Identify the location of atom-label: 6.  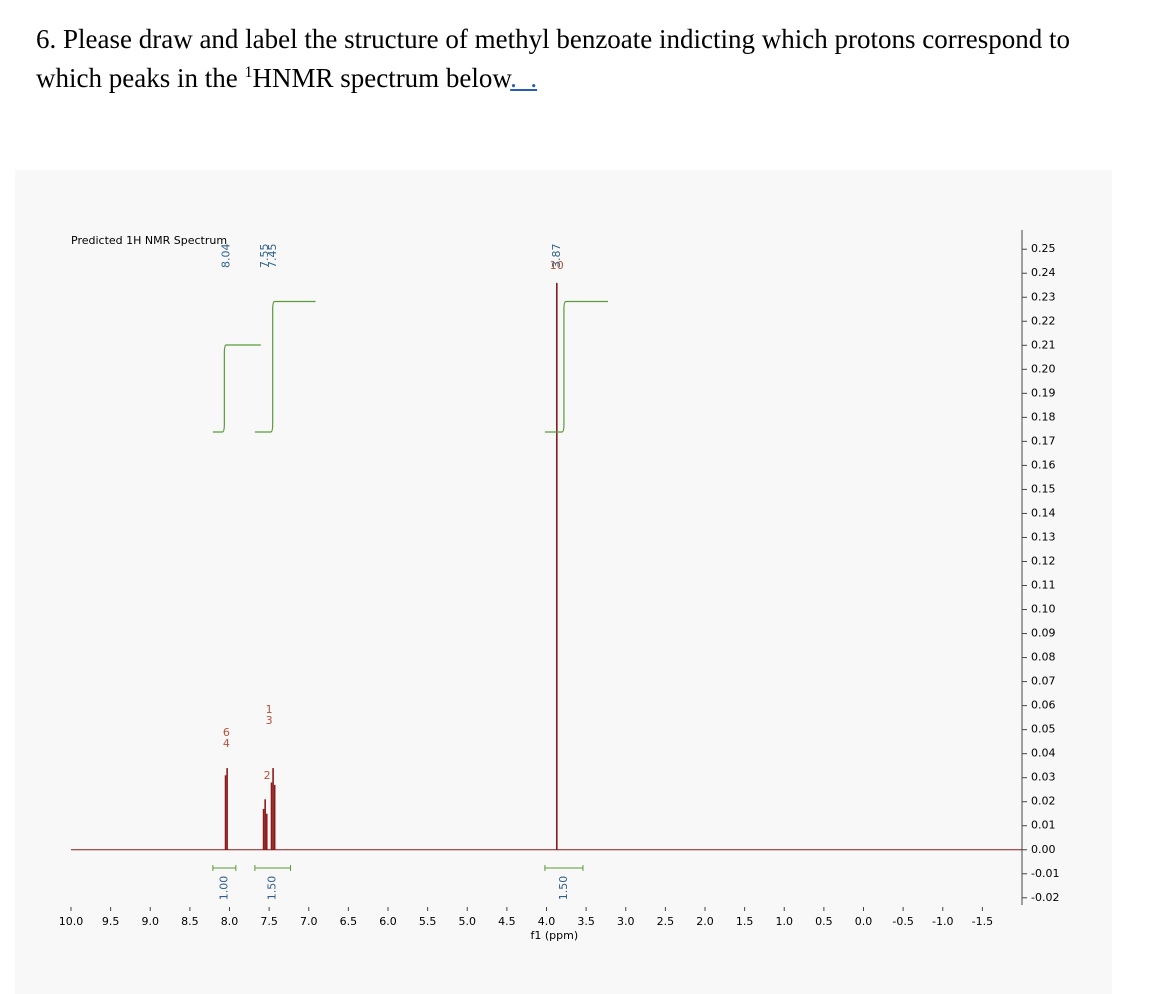
(226, 732).